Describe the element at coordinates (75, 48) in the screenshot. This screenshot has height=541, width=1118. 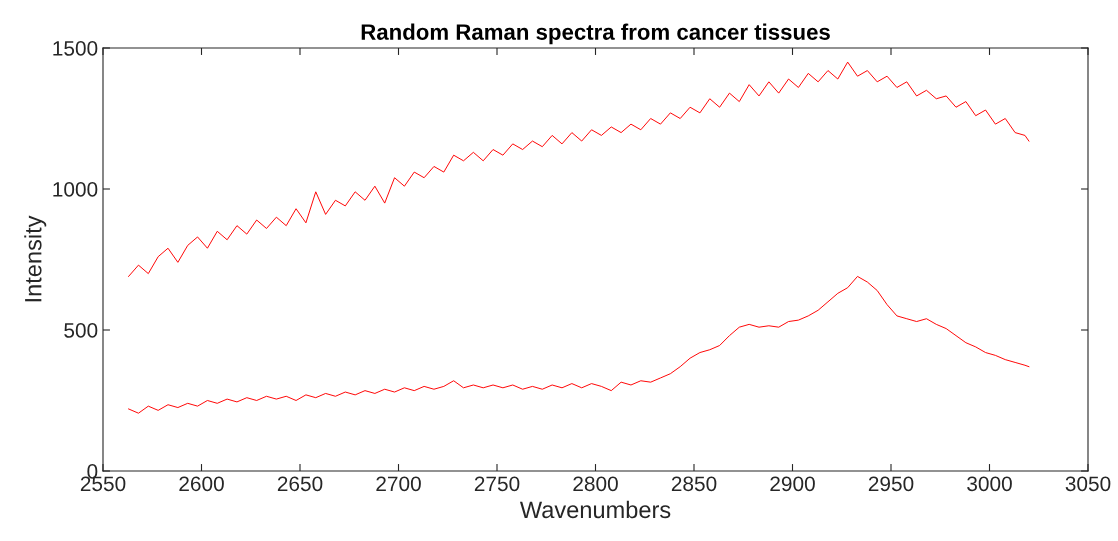
I see `y-tick-label: 1500` at that location.